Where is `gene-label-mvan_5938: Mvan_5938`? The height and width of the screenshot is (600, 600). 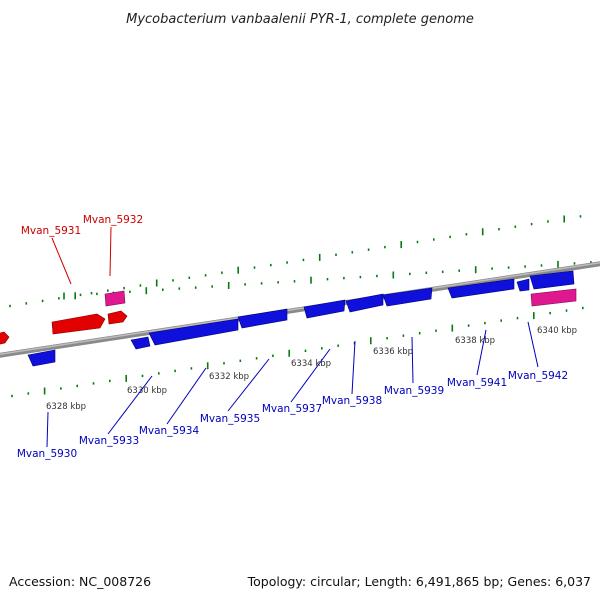 gene-label-mvan_5938: Mvan_5938 is located at coordinates (352, 401).